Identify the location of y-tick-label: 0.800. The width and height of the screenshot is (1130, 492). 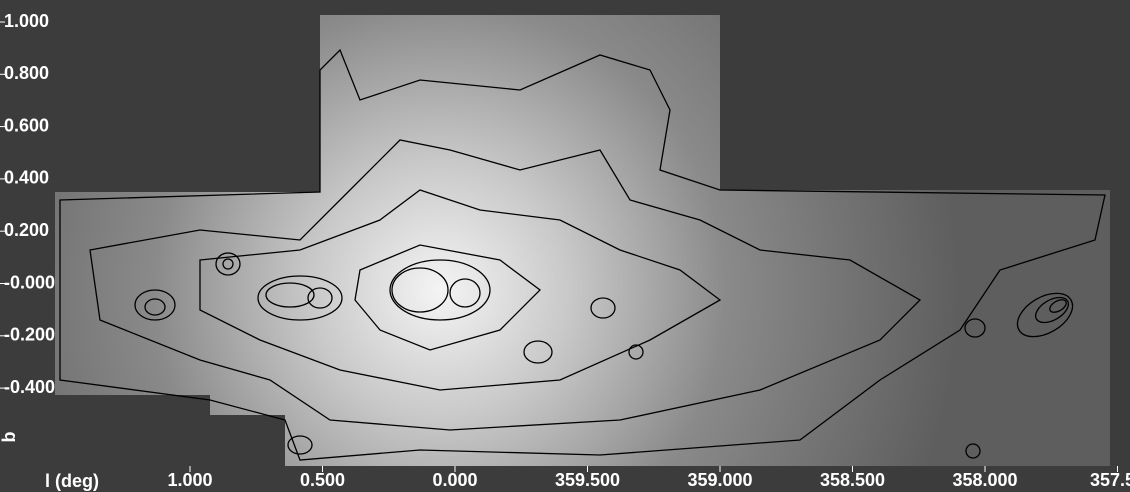
(26, 73).